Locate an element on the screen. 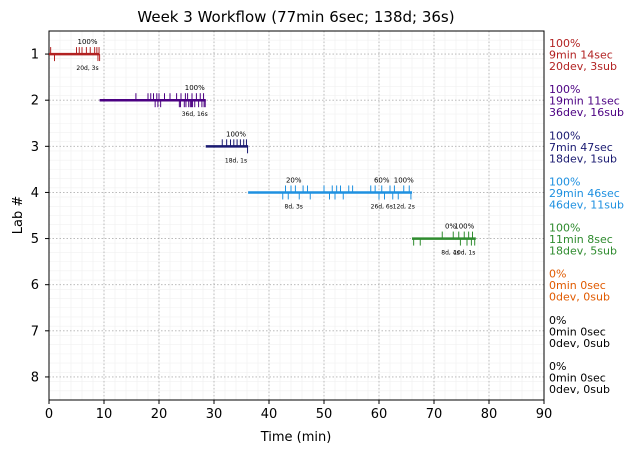  y-tick-label: 3 is located at coordinates (35, 147).